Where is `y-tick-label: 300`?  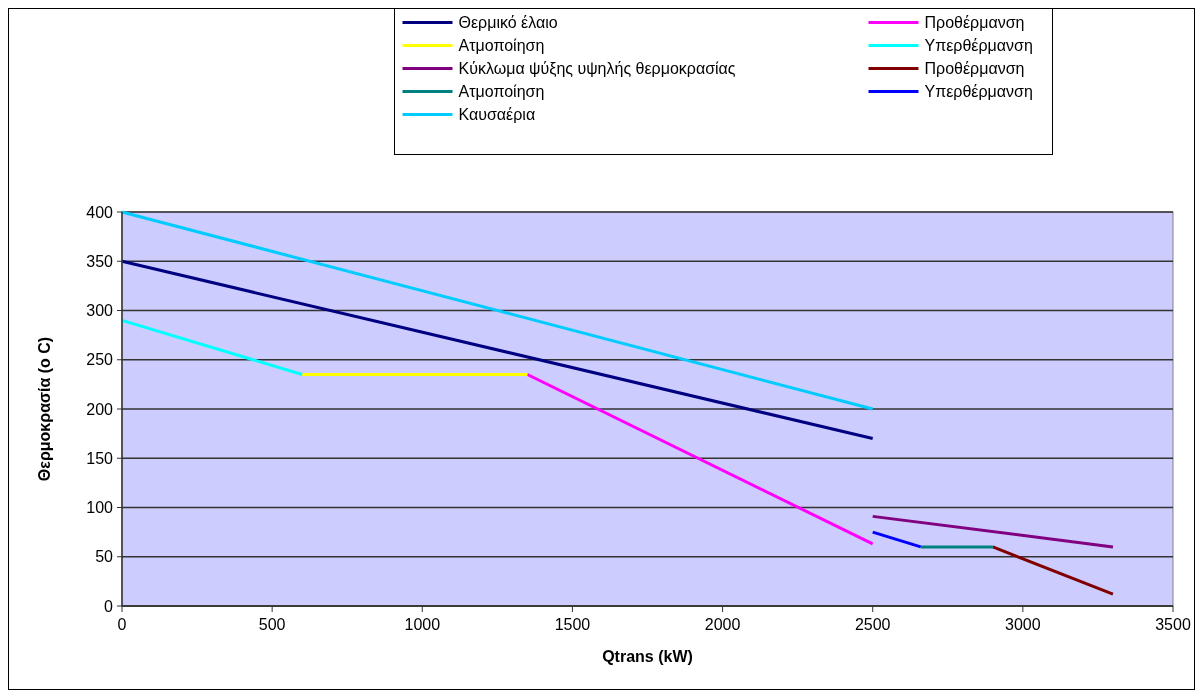
y-tick-label: 300 is located at coordinates (100, 311).